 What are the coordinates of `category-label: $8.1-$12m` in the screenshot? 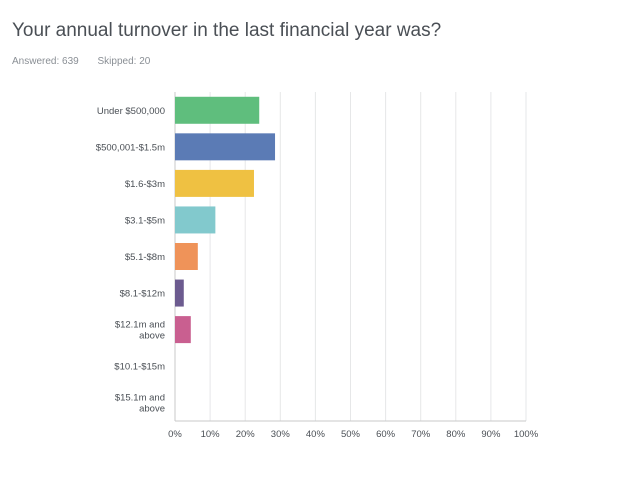 It's located at (143, 294).